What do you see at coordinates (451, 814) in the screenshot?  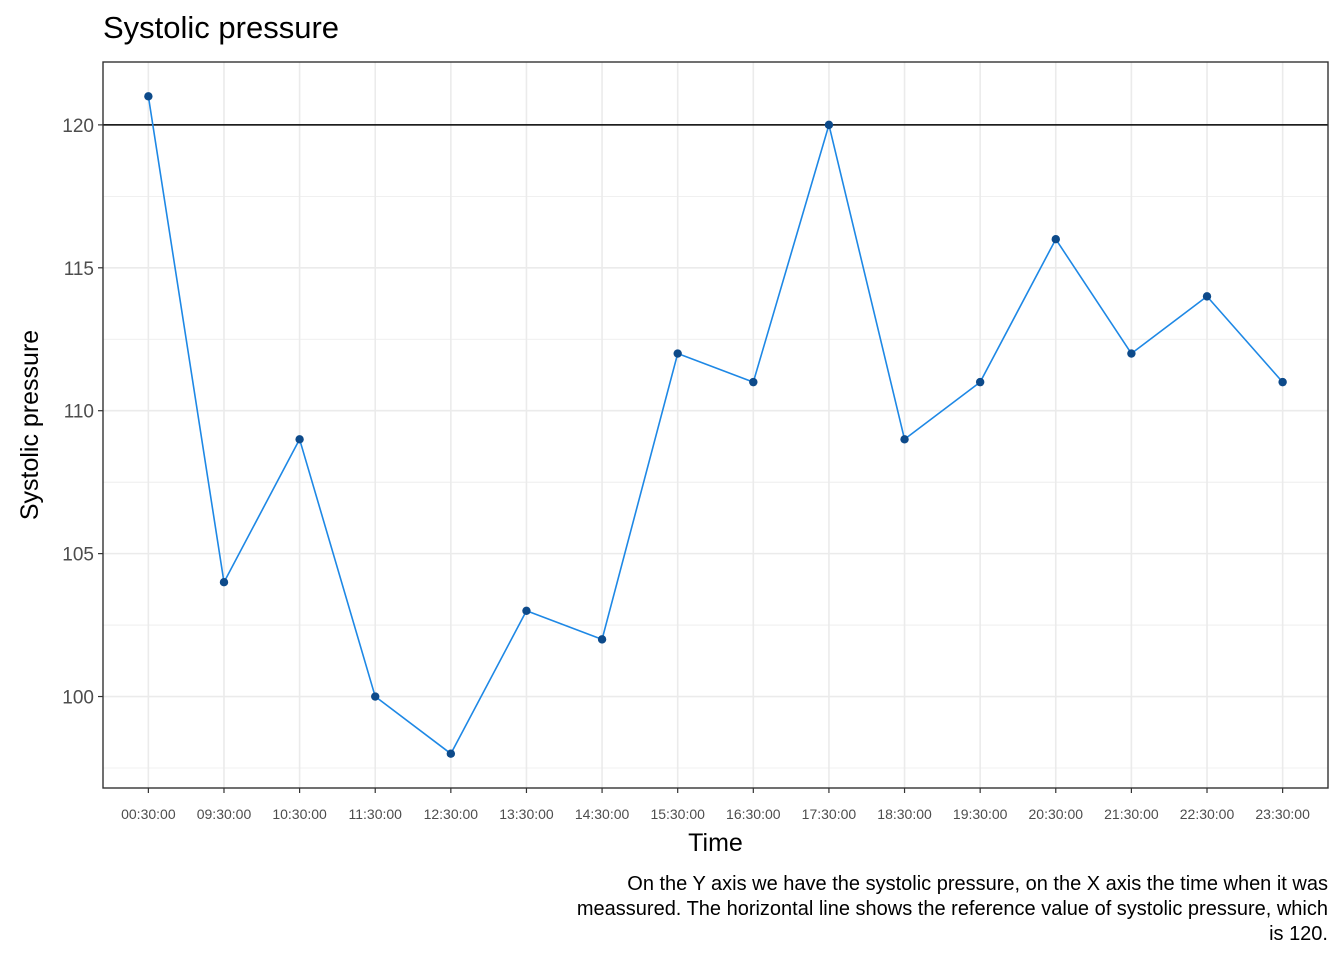 I see `x-tick-label: 12:30:00` at bounding box center [451, 814].